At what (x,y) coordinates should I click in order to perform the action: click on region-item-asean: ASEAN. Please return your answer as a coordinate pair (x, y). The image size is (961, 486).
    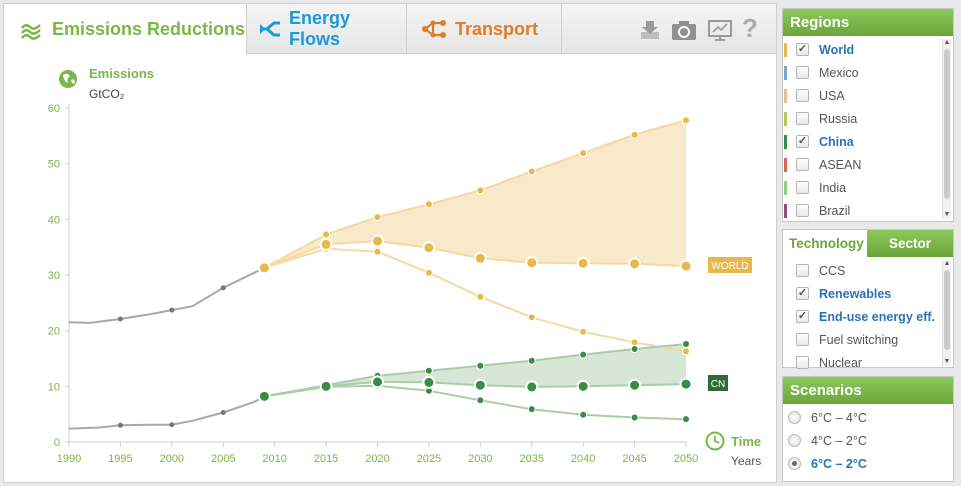
    Looking at the image, I should click on (863, 164).